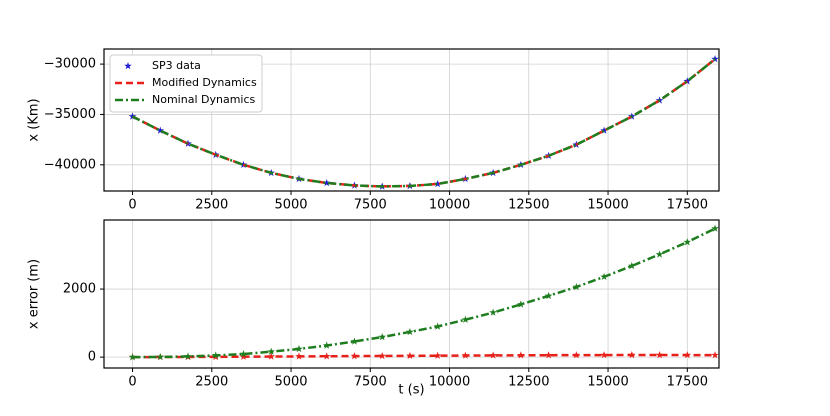  I want to click on legend-box, so click(186, 83).